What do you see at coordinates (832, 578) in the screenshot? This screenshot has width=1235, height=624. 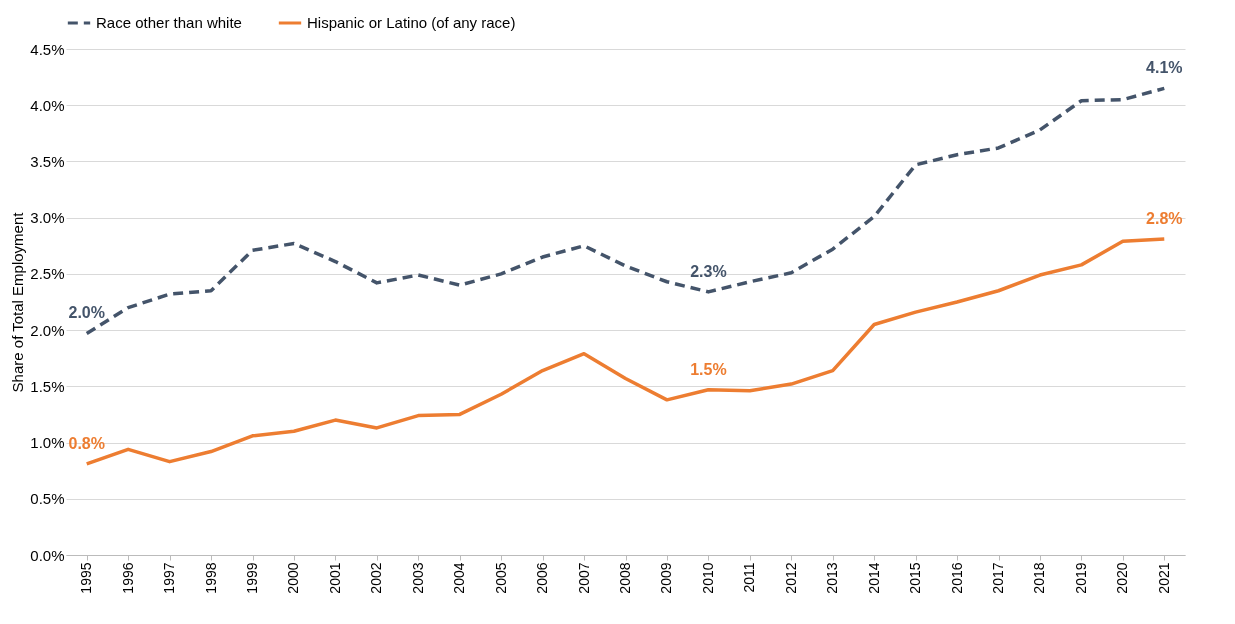 I see `x-tick-label: 2013` at bounding box center [832, 578].